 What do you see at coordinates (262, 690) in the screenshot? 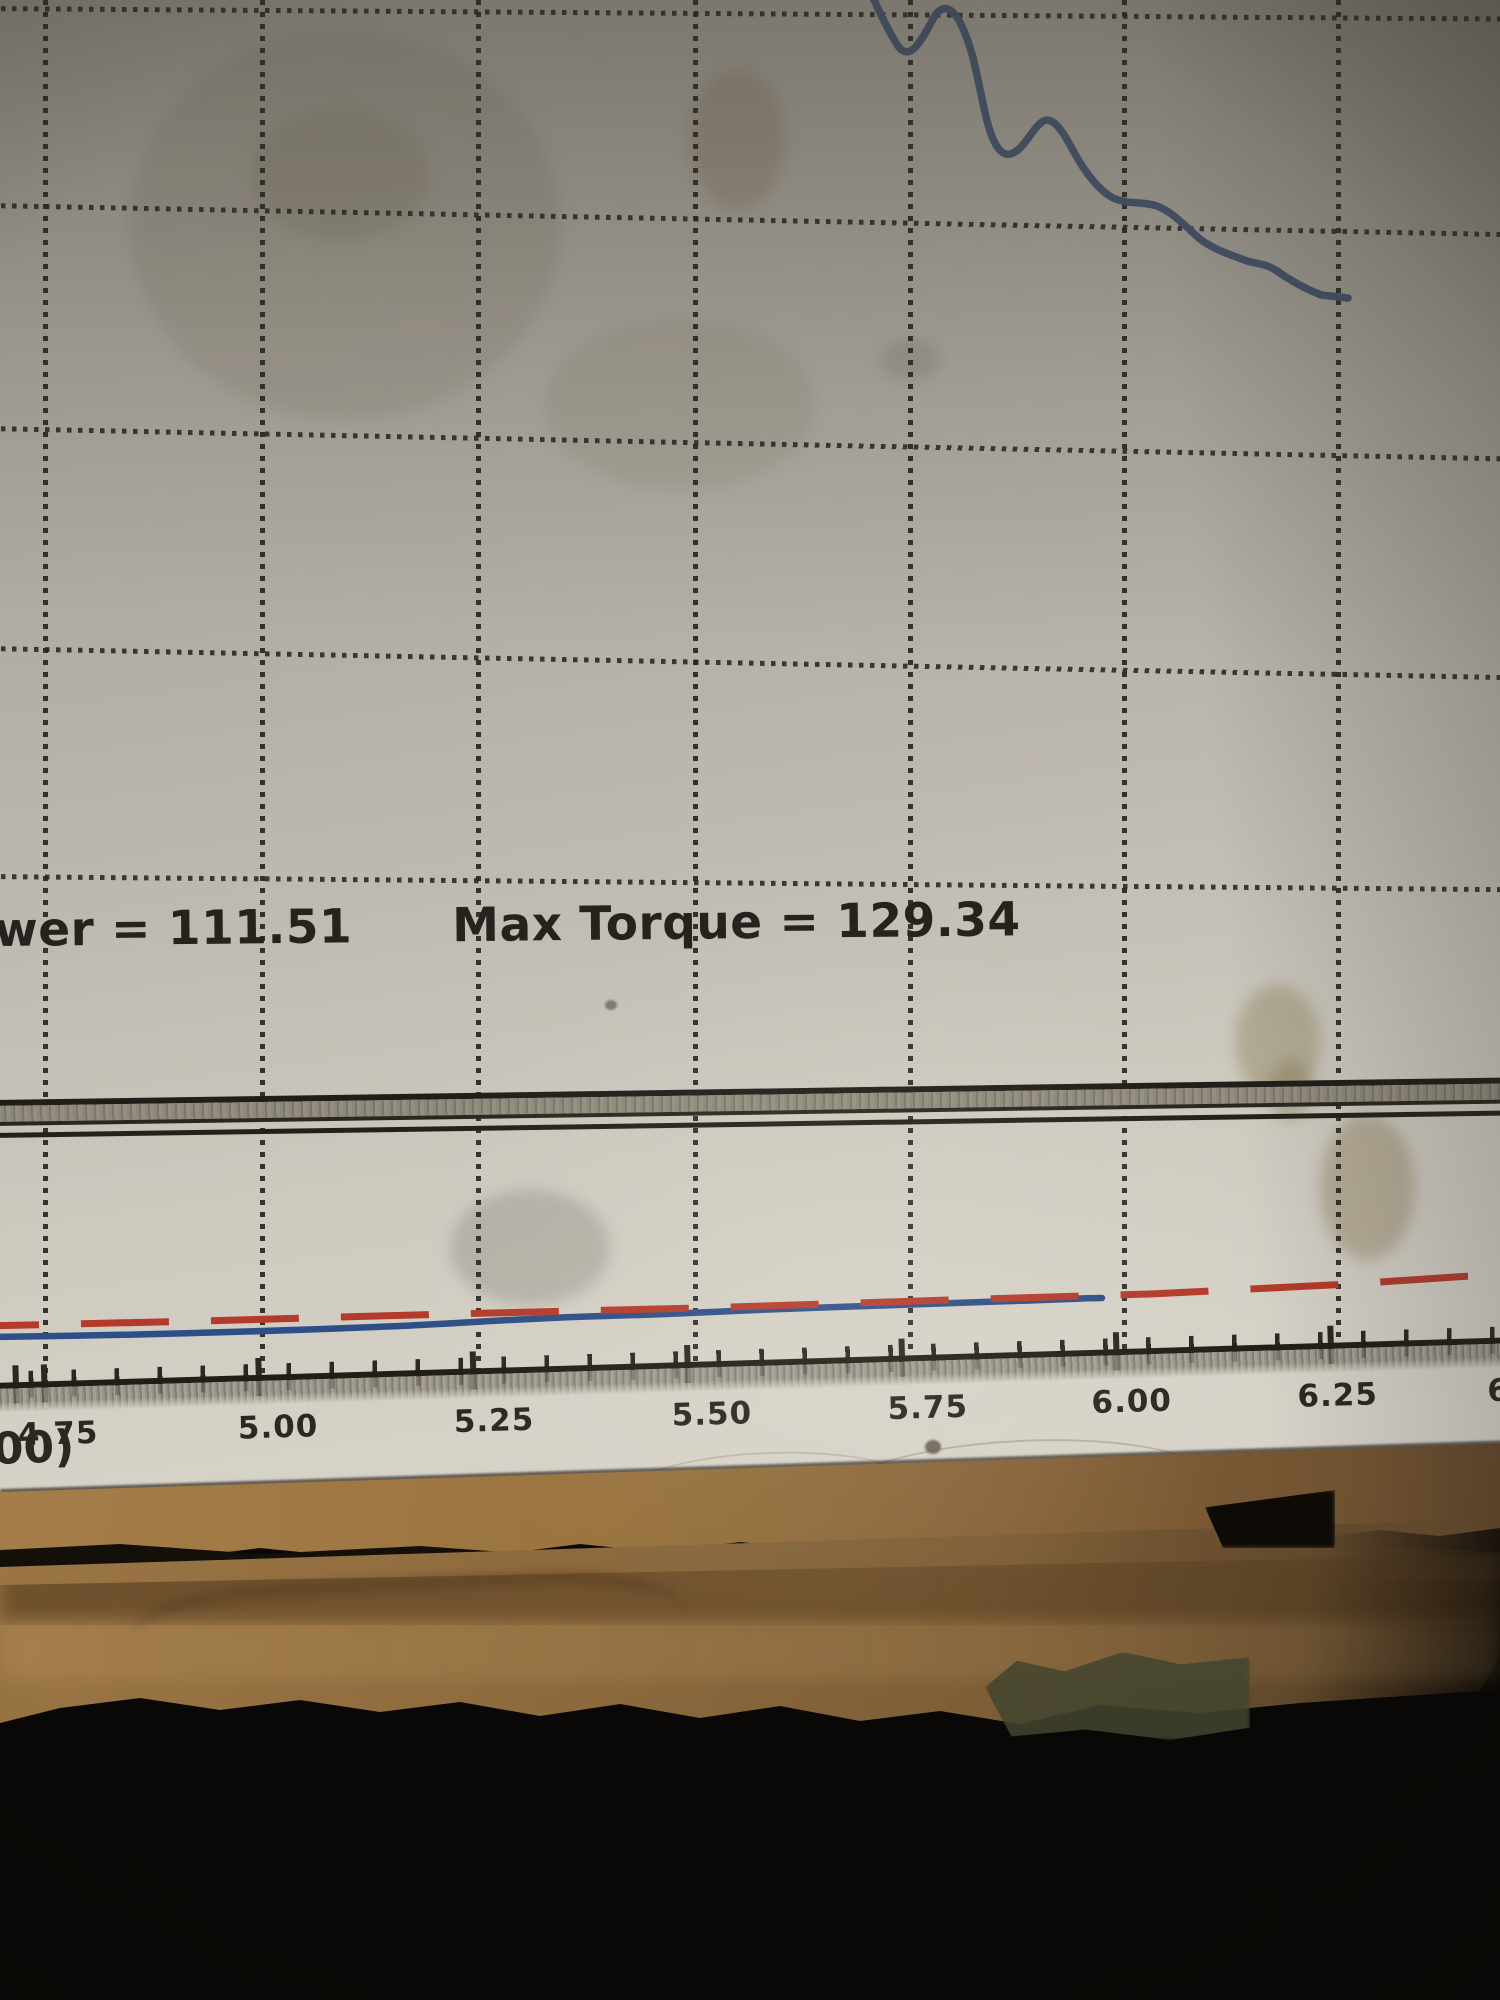
I see `gridline-v-5.00` at bounding box center [262, 690].